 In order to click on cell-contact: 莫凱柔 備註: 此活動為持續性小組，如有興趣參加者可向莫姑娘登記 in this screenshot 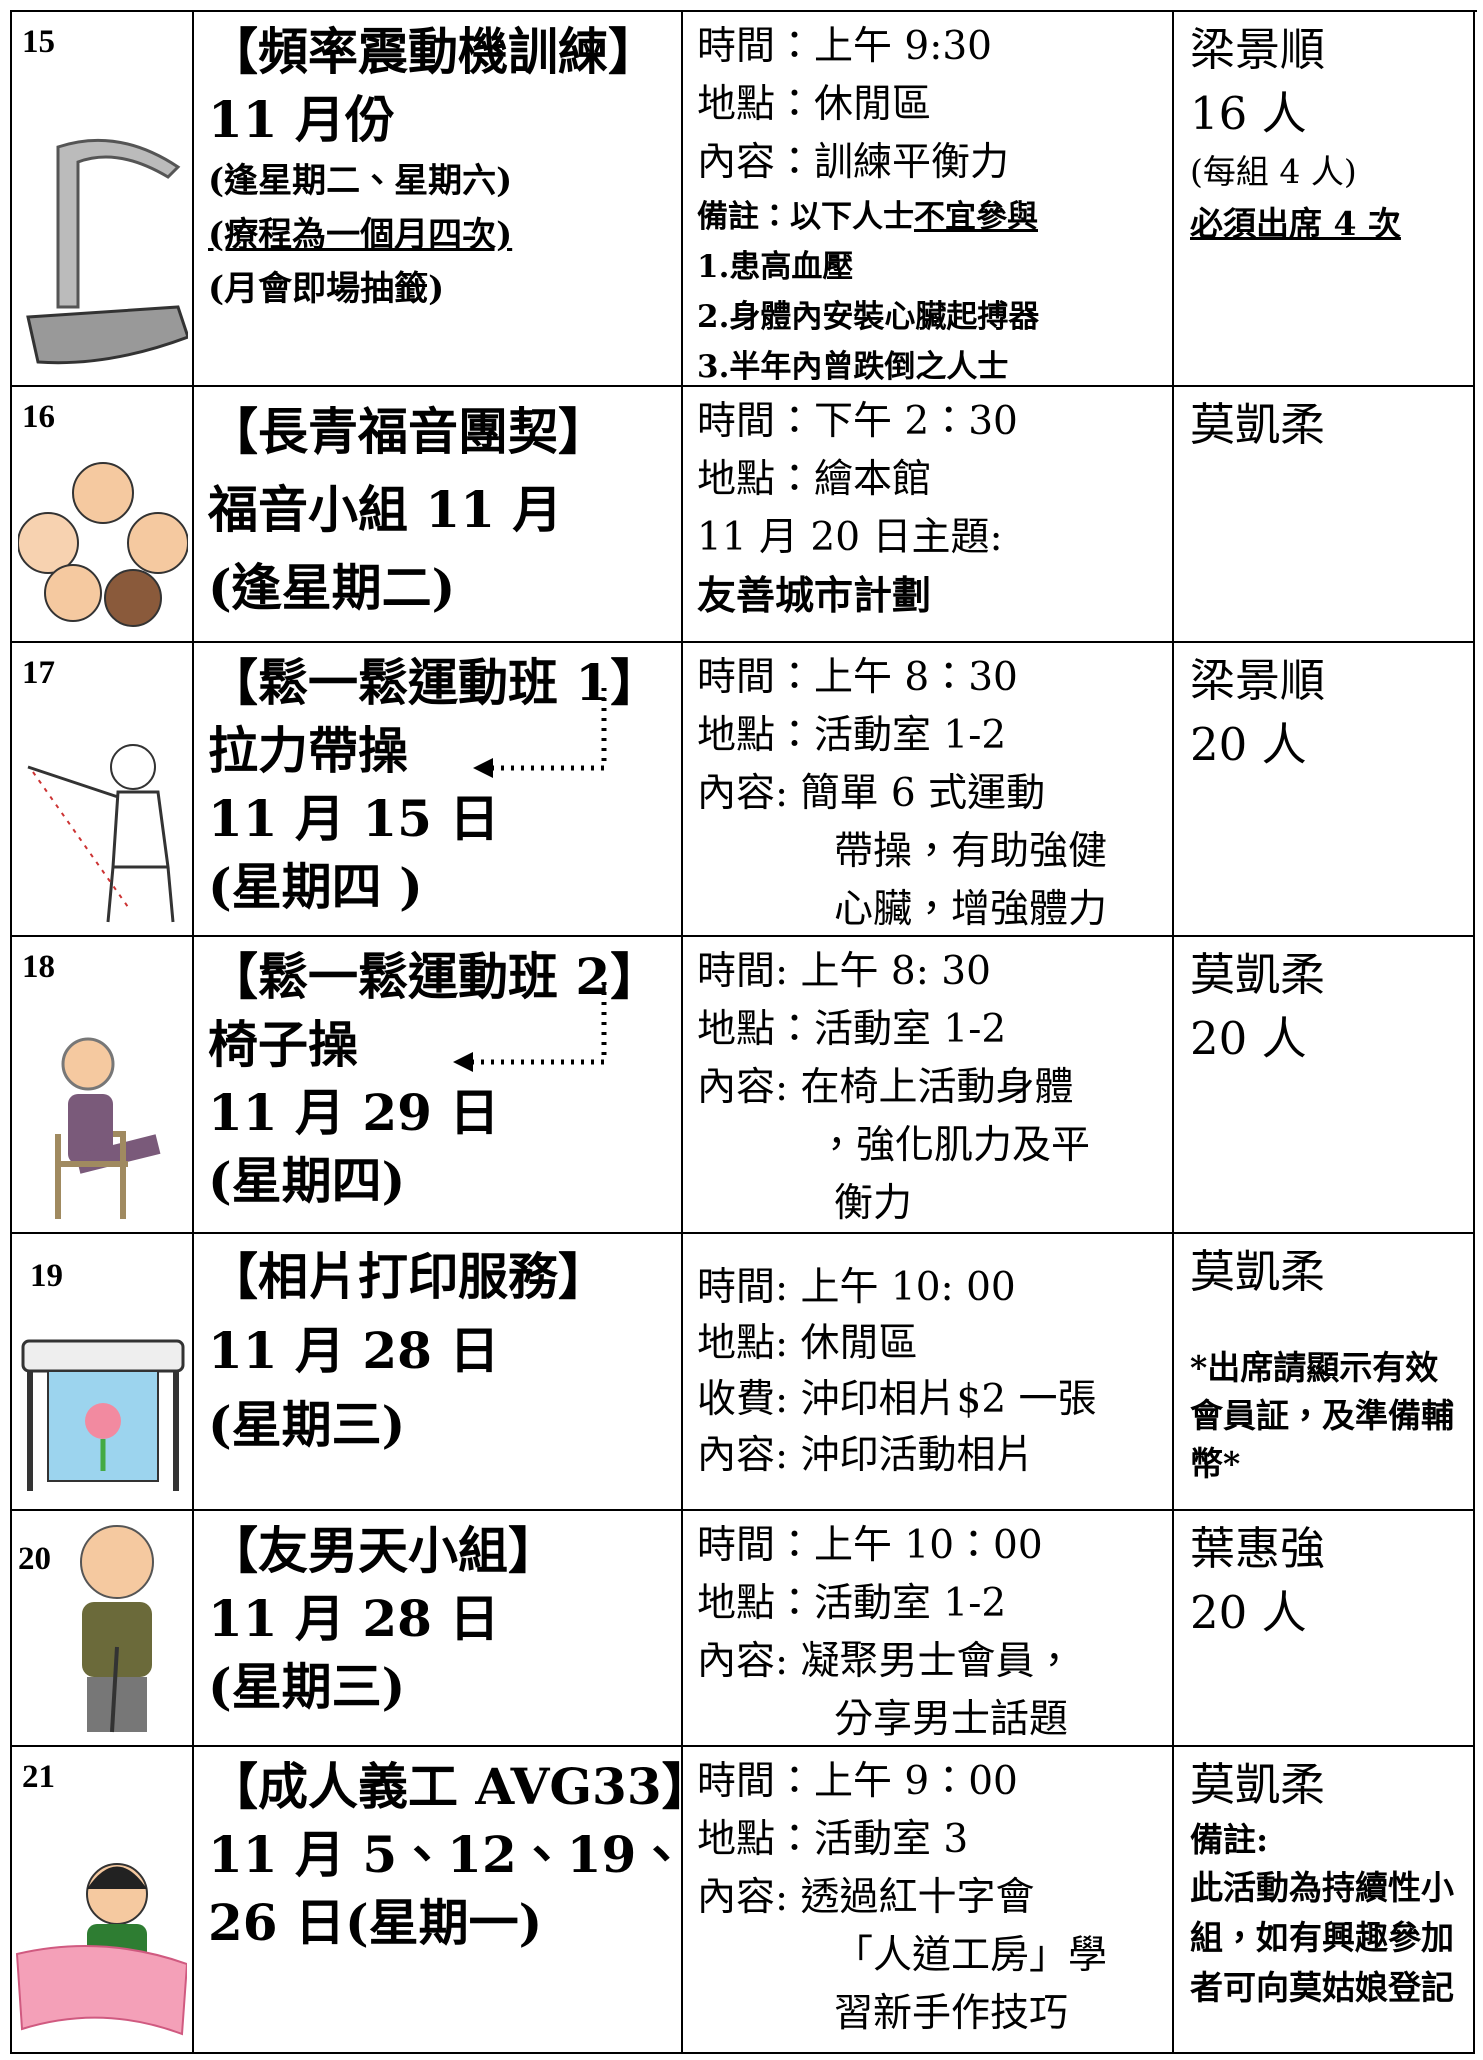, I will do `click(1324, 1900)`.